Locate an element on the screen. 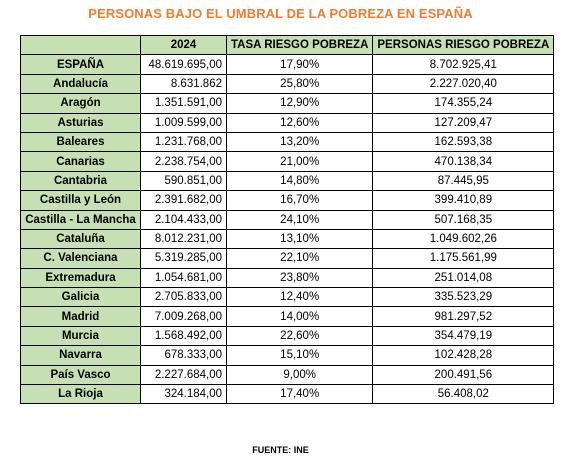  row-region-cell: Castilla y León is located at coordinates (80, 200).